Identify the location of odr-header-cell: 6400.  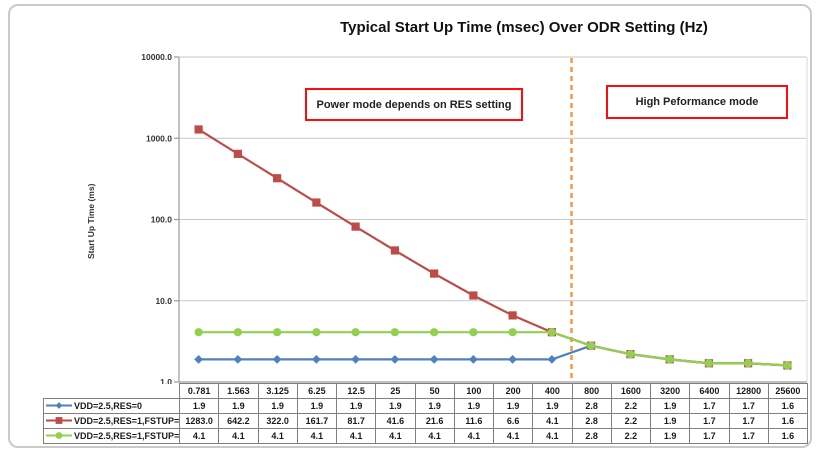
(709, 391).